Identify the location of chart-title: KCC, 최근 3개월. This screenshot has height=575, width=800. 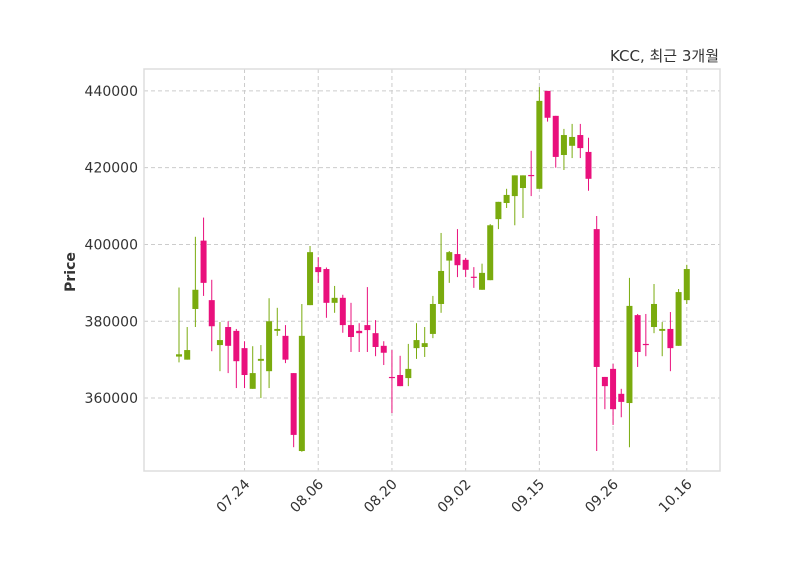
(664, 56).